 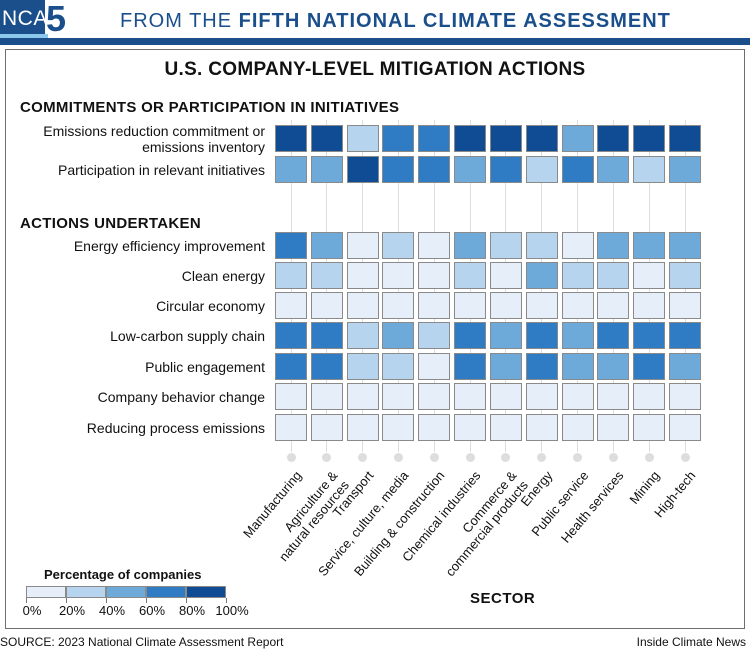 What do you see at coordinates (179, 21) in the screenshot?
I see `header-prefix: FROM THE` at bounding box center [179, 21].